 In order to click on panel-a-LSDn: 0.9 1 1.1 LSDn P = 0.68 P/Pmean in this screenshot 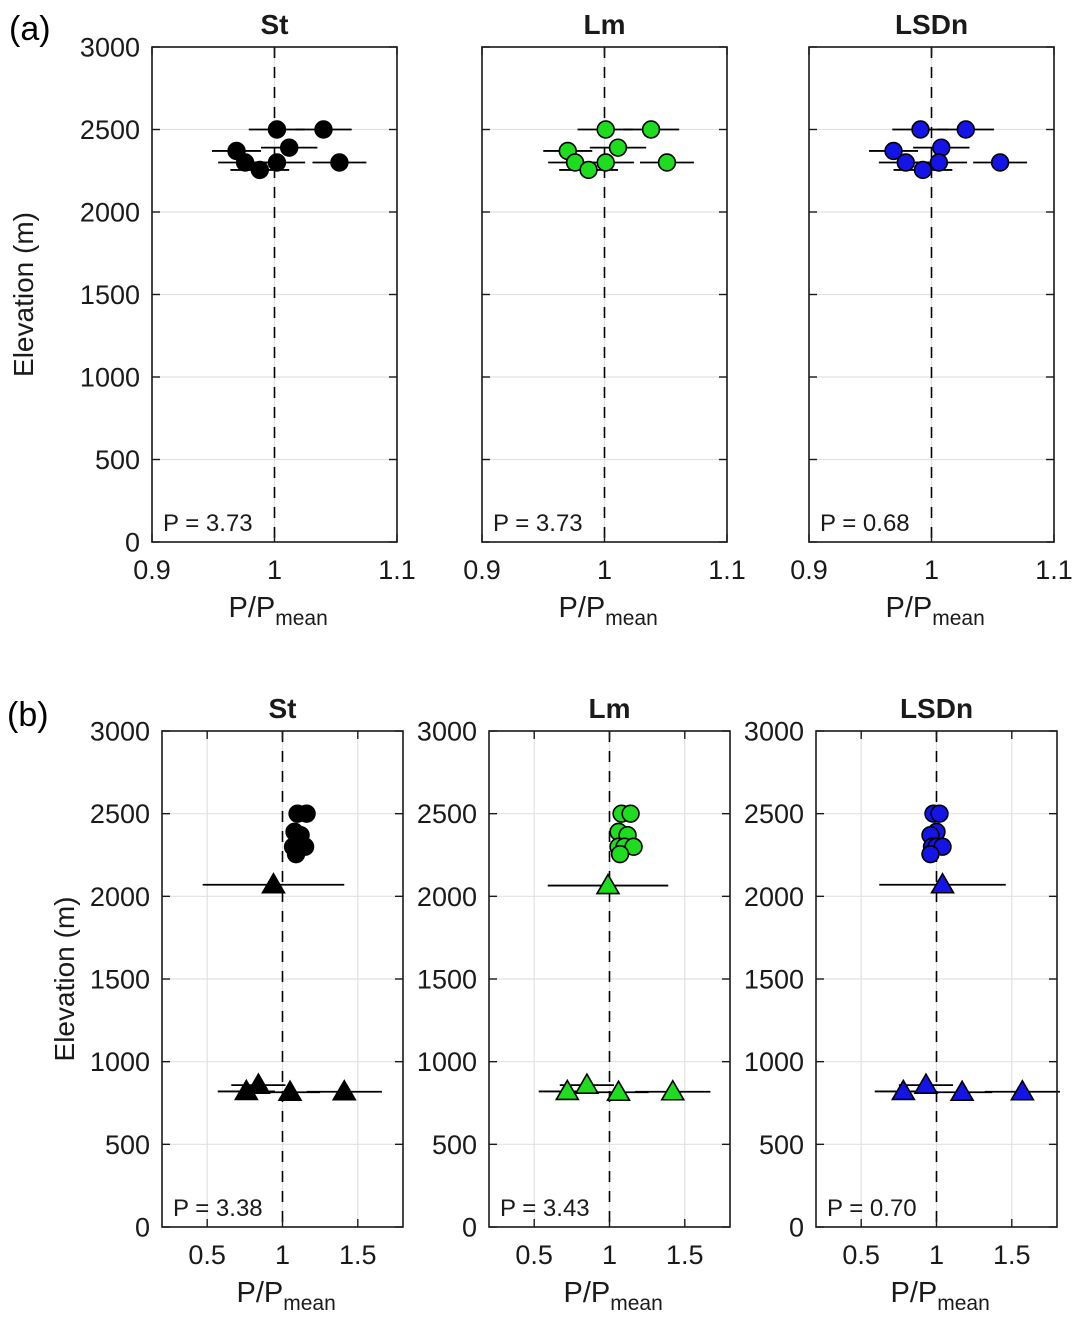, I will do `click(931, 319)`.